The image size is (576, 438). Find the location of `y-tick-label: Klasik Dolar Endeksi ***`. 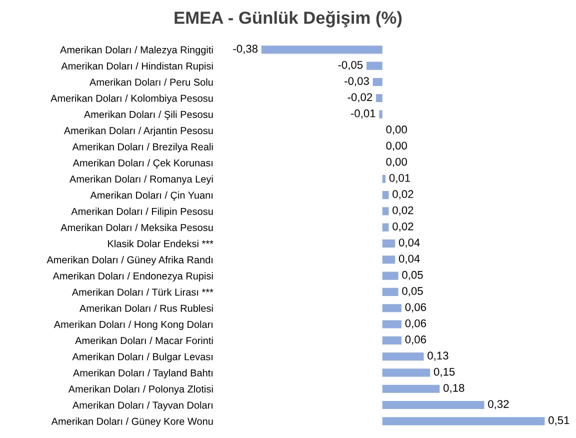

y-tick-label: Klasik Dolar Endeksi *** is located at coordinates (161, 244).